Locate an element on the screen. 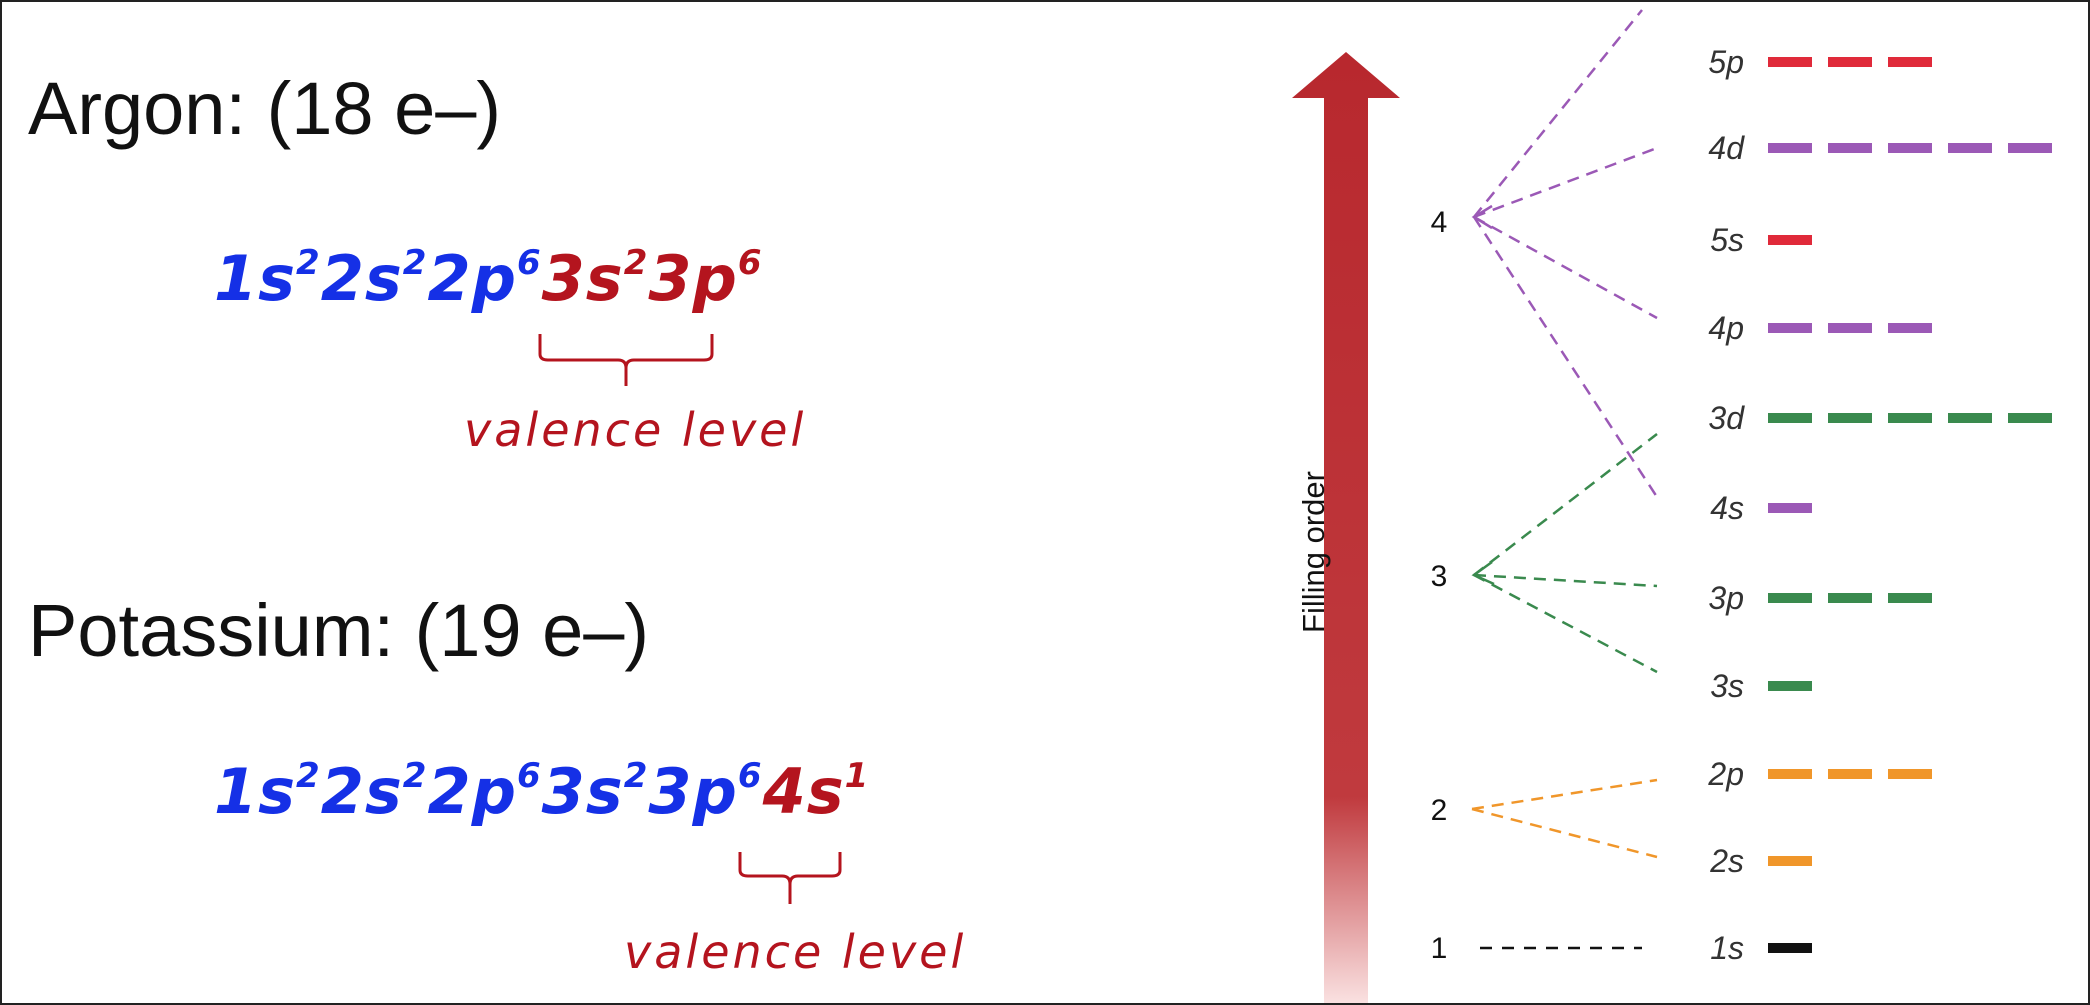 The height and width of the screenshot is (1005, 2090). potassium-valence-brace is located at coordinates (790, 878).